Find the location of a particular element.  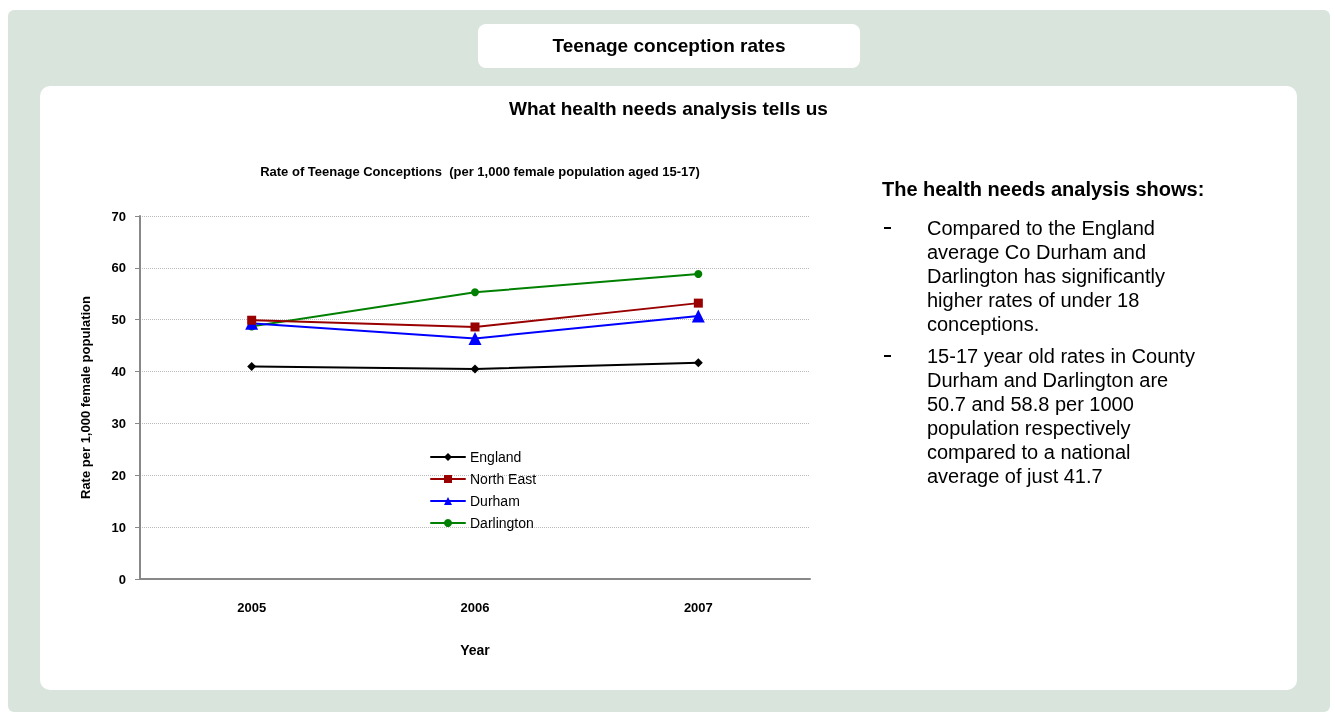

y-tick-label: 50 is located at coordinates (118, 320).